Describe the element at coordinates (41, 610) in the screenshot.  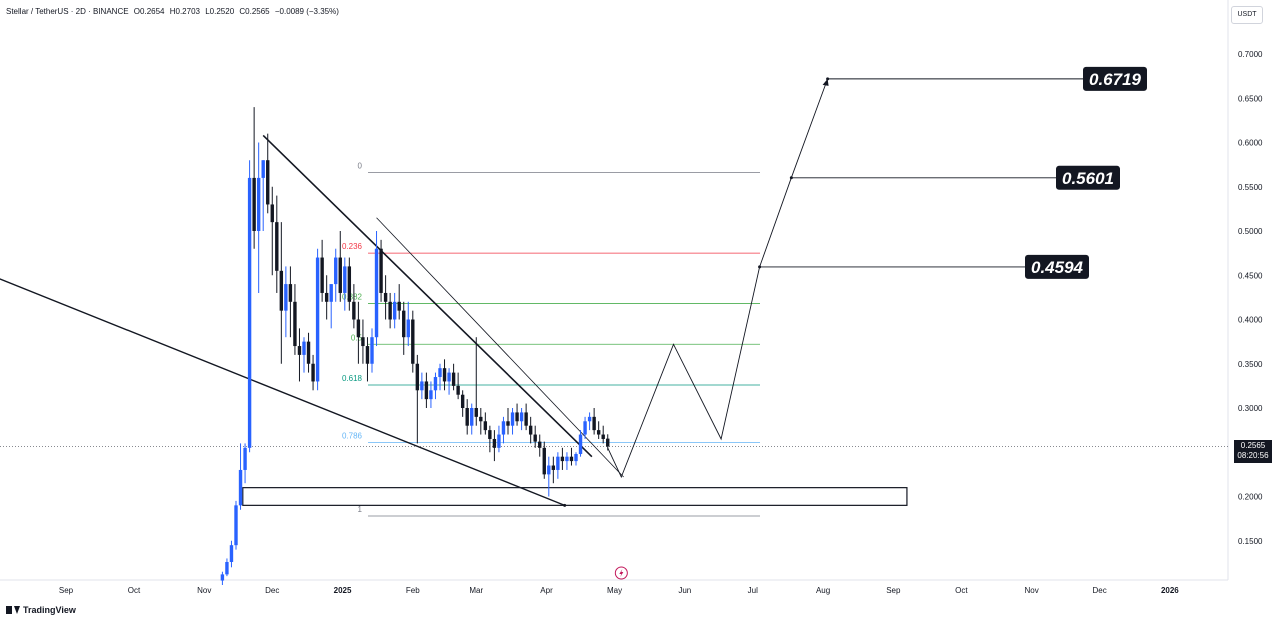
I see `tradingview-brand: TradingView` at that location.